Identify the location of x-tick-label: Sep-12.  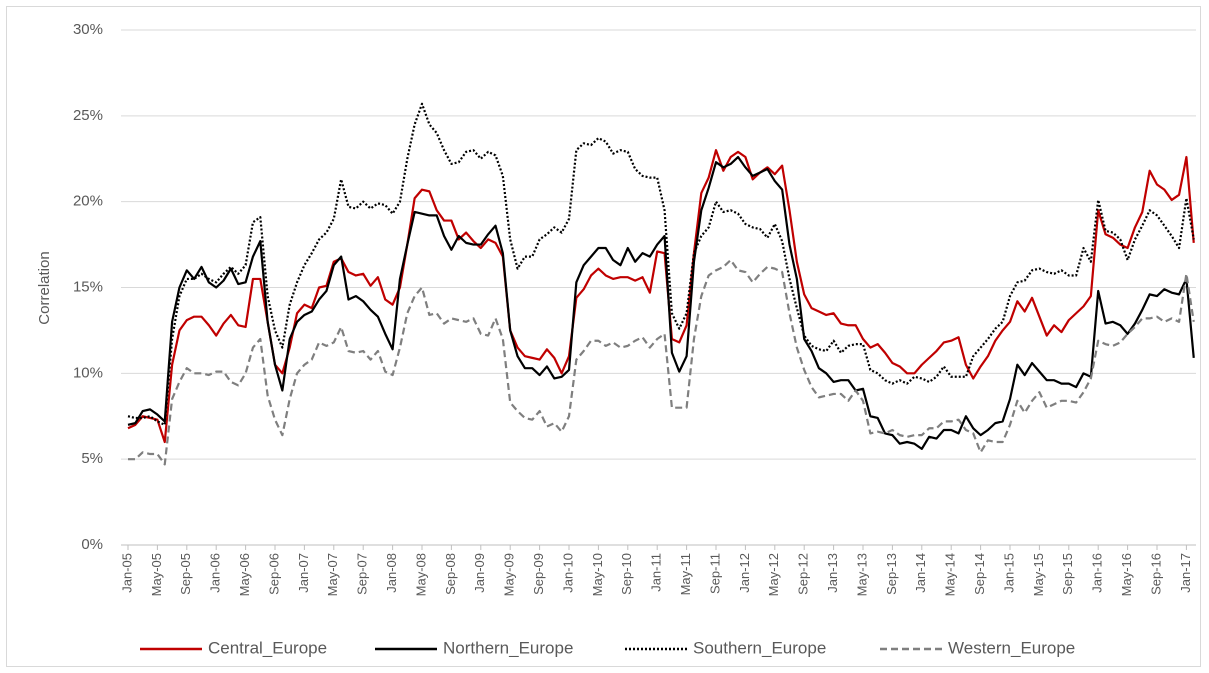
(803, 574).